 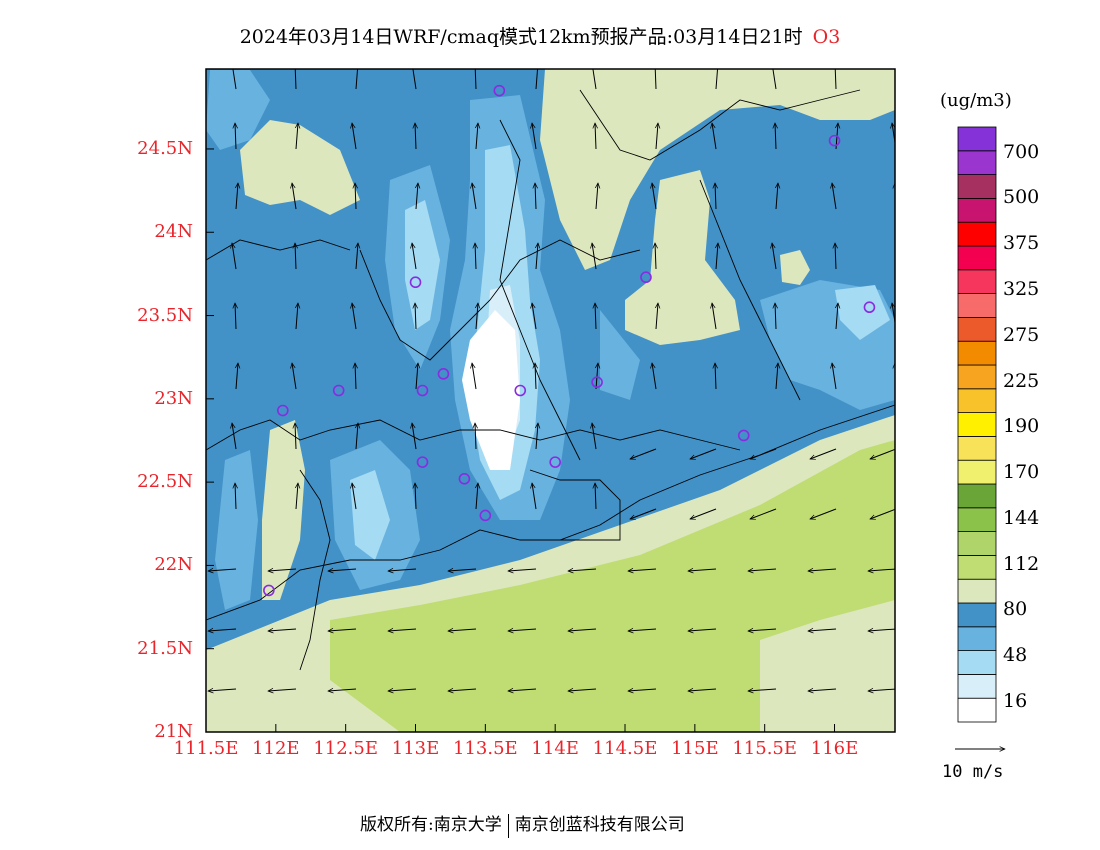 I want to click on colorbar-label: 170, so click(x=1021, y=472).